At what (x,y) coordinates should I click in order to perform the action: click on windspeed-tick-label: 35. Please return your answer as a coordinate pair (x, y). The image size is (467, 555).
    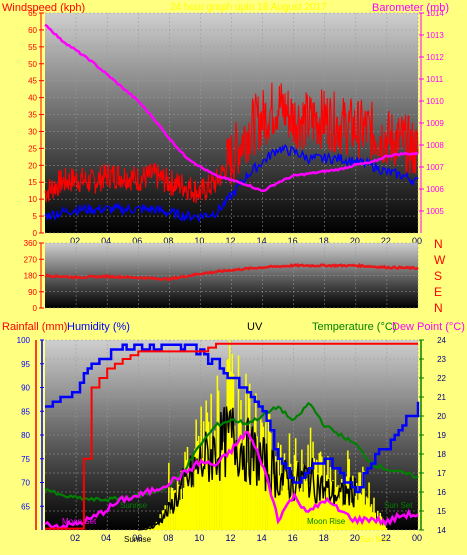
    Looking at the image, I should click on (32, 115).